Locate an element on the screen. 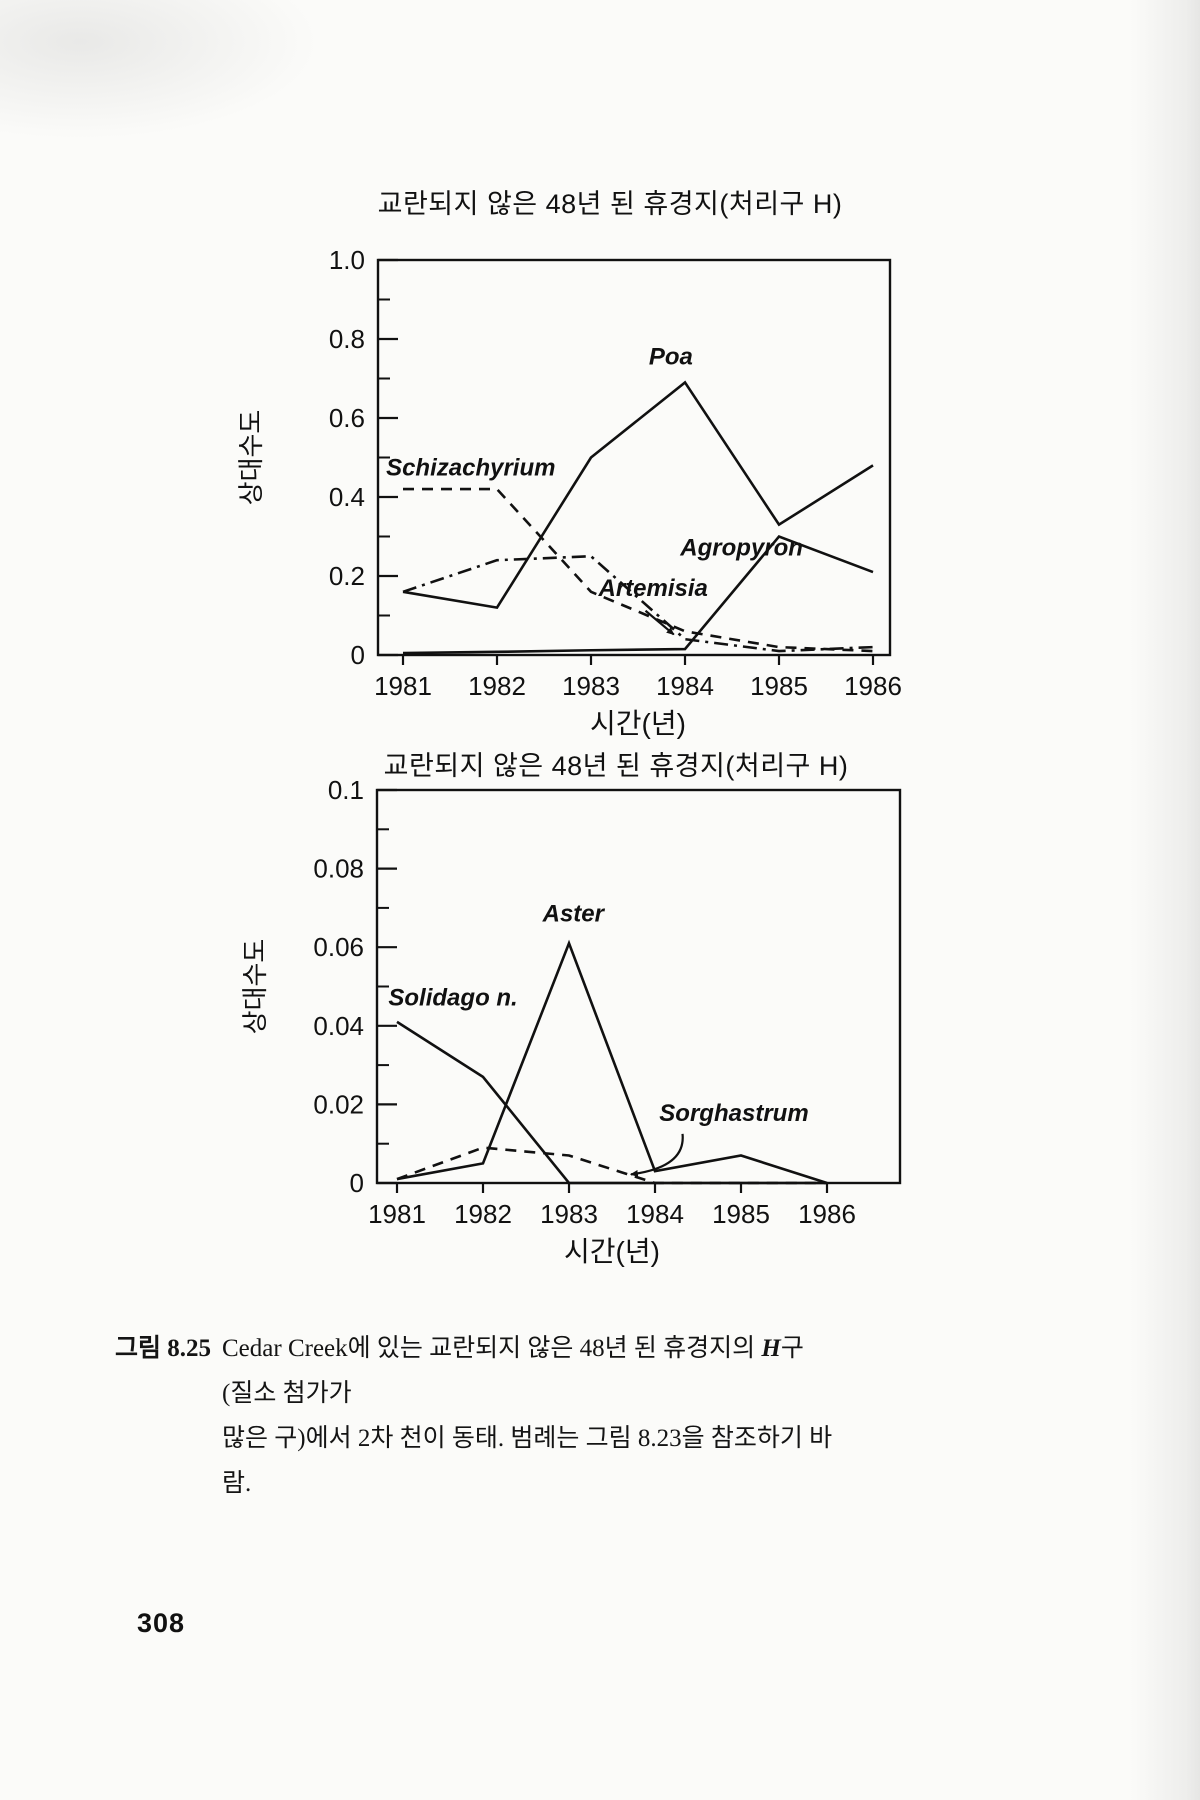 This screenshot has width=1200, height=1800. series-line-sorghastrum is located at coordinates (611, 1165).